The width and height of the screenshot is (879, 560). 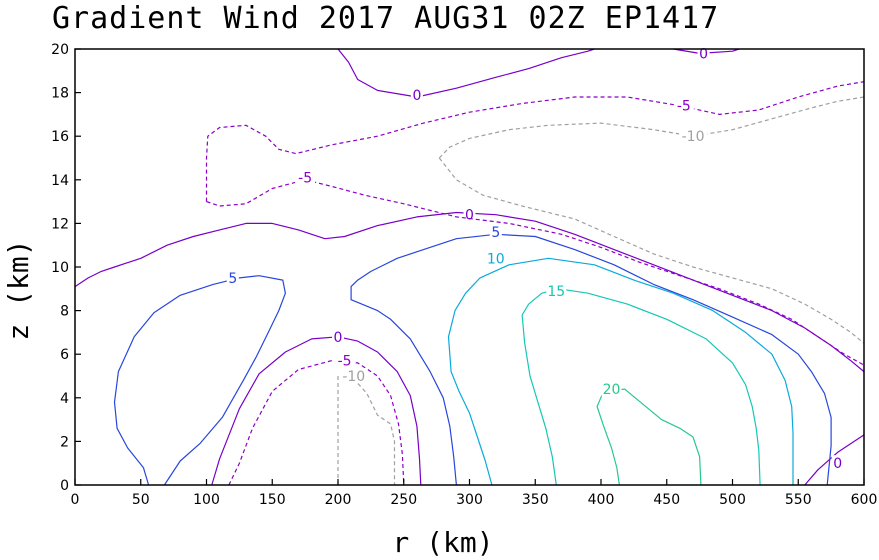 I want to click on y-axis-label: z (km), so click(x=18, y=289).